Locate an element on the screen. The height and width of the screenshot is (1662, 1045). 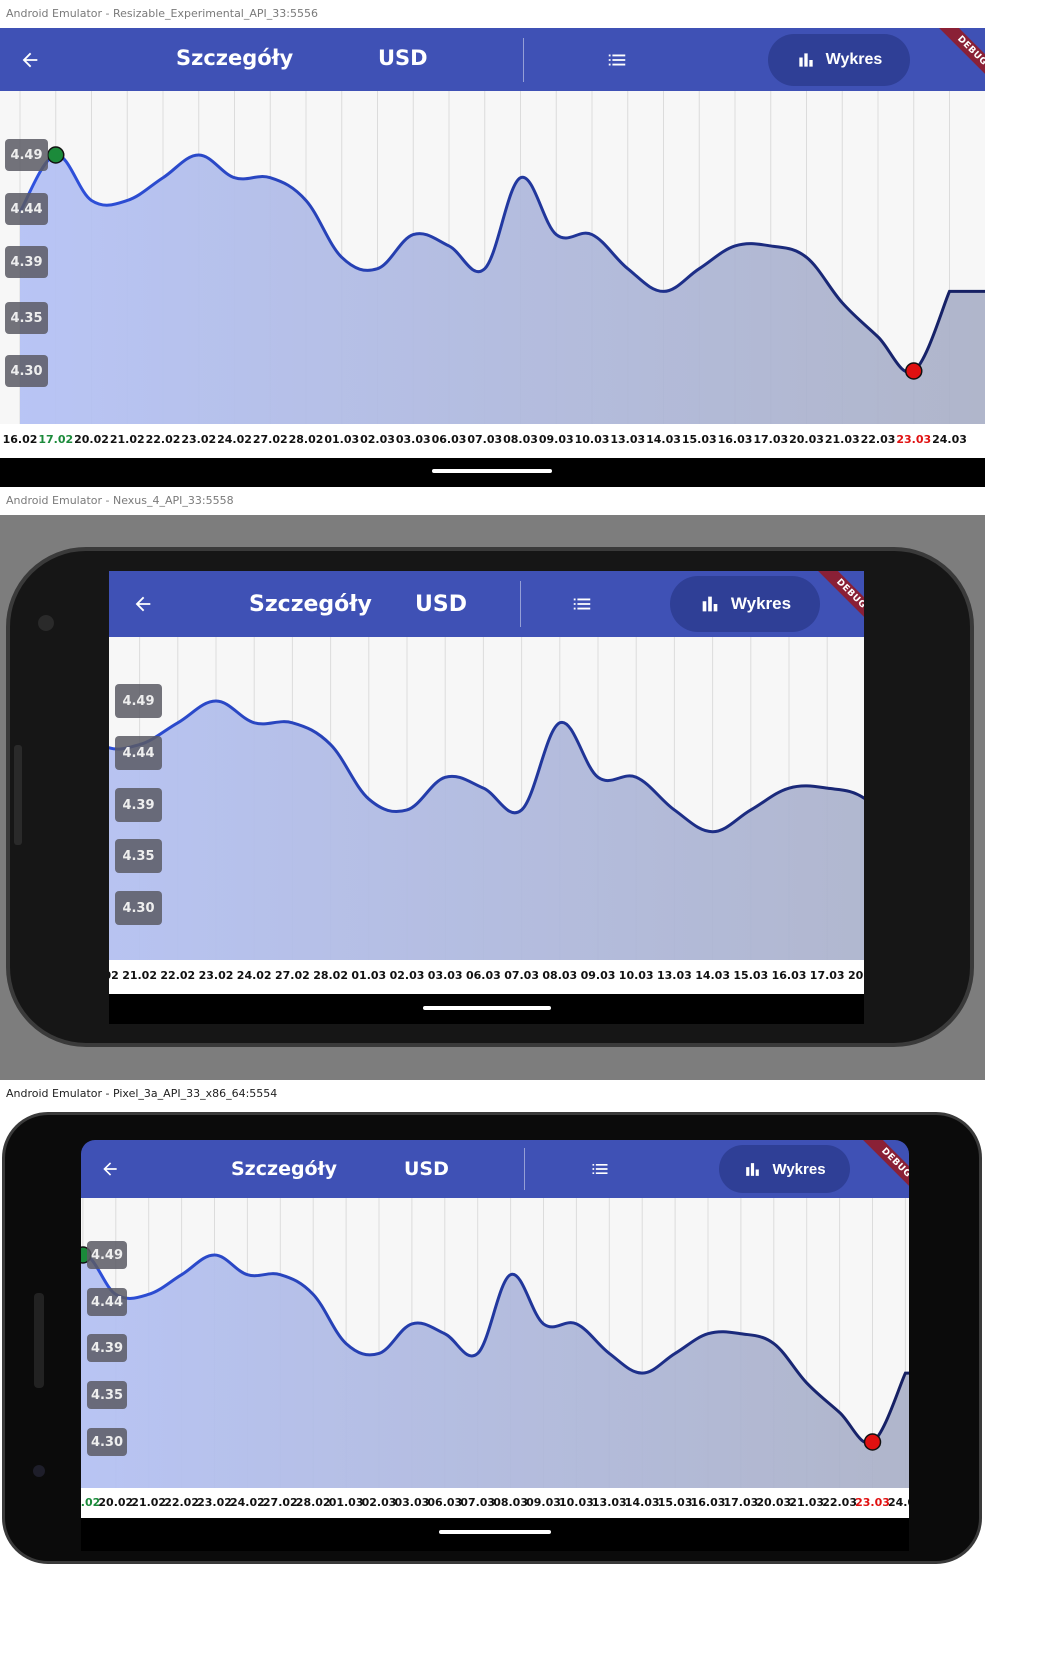
debug-banner-text: DEBUG is located at coordinates (884, 1170).